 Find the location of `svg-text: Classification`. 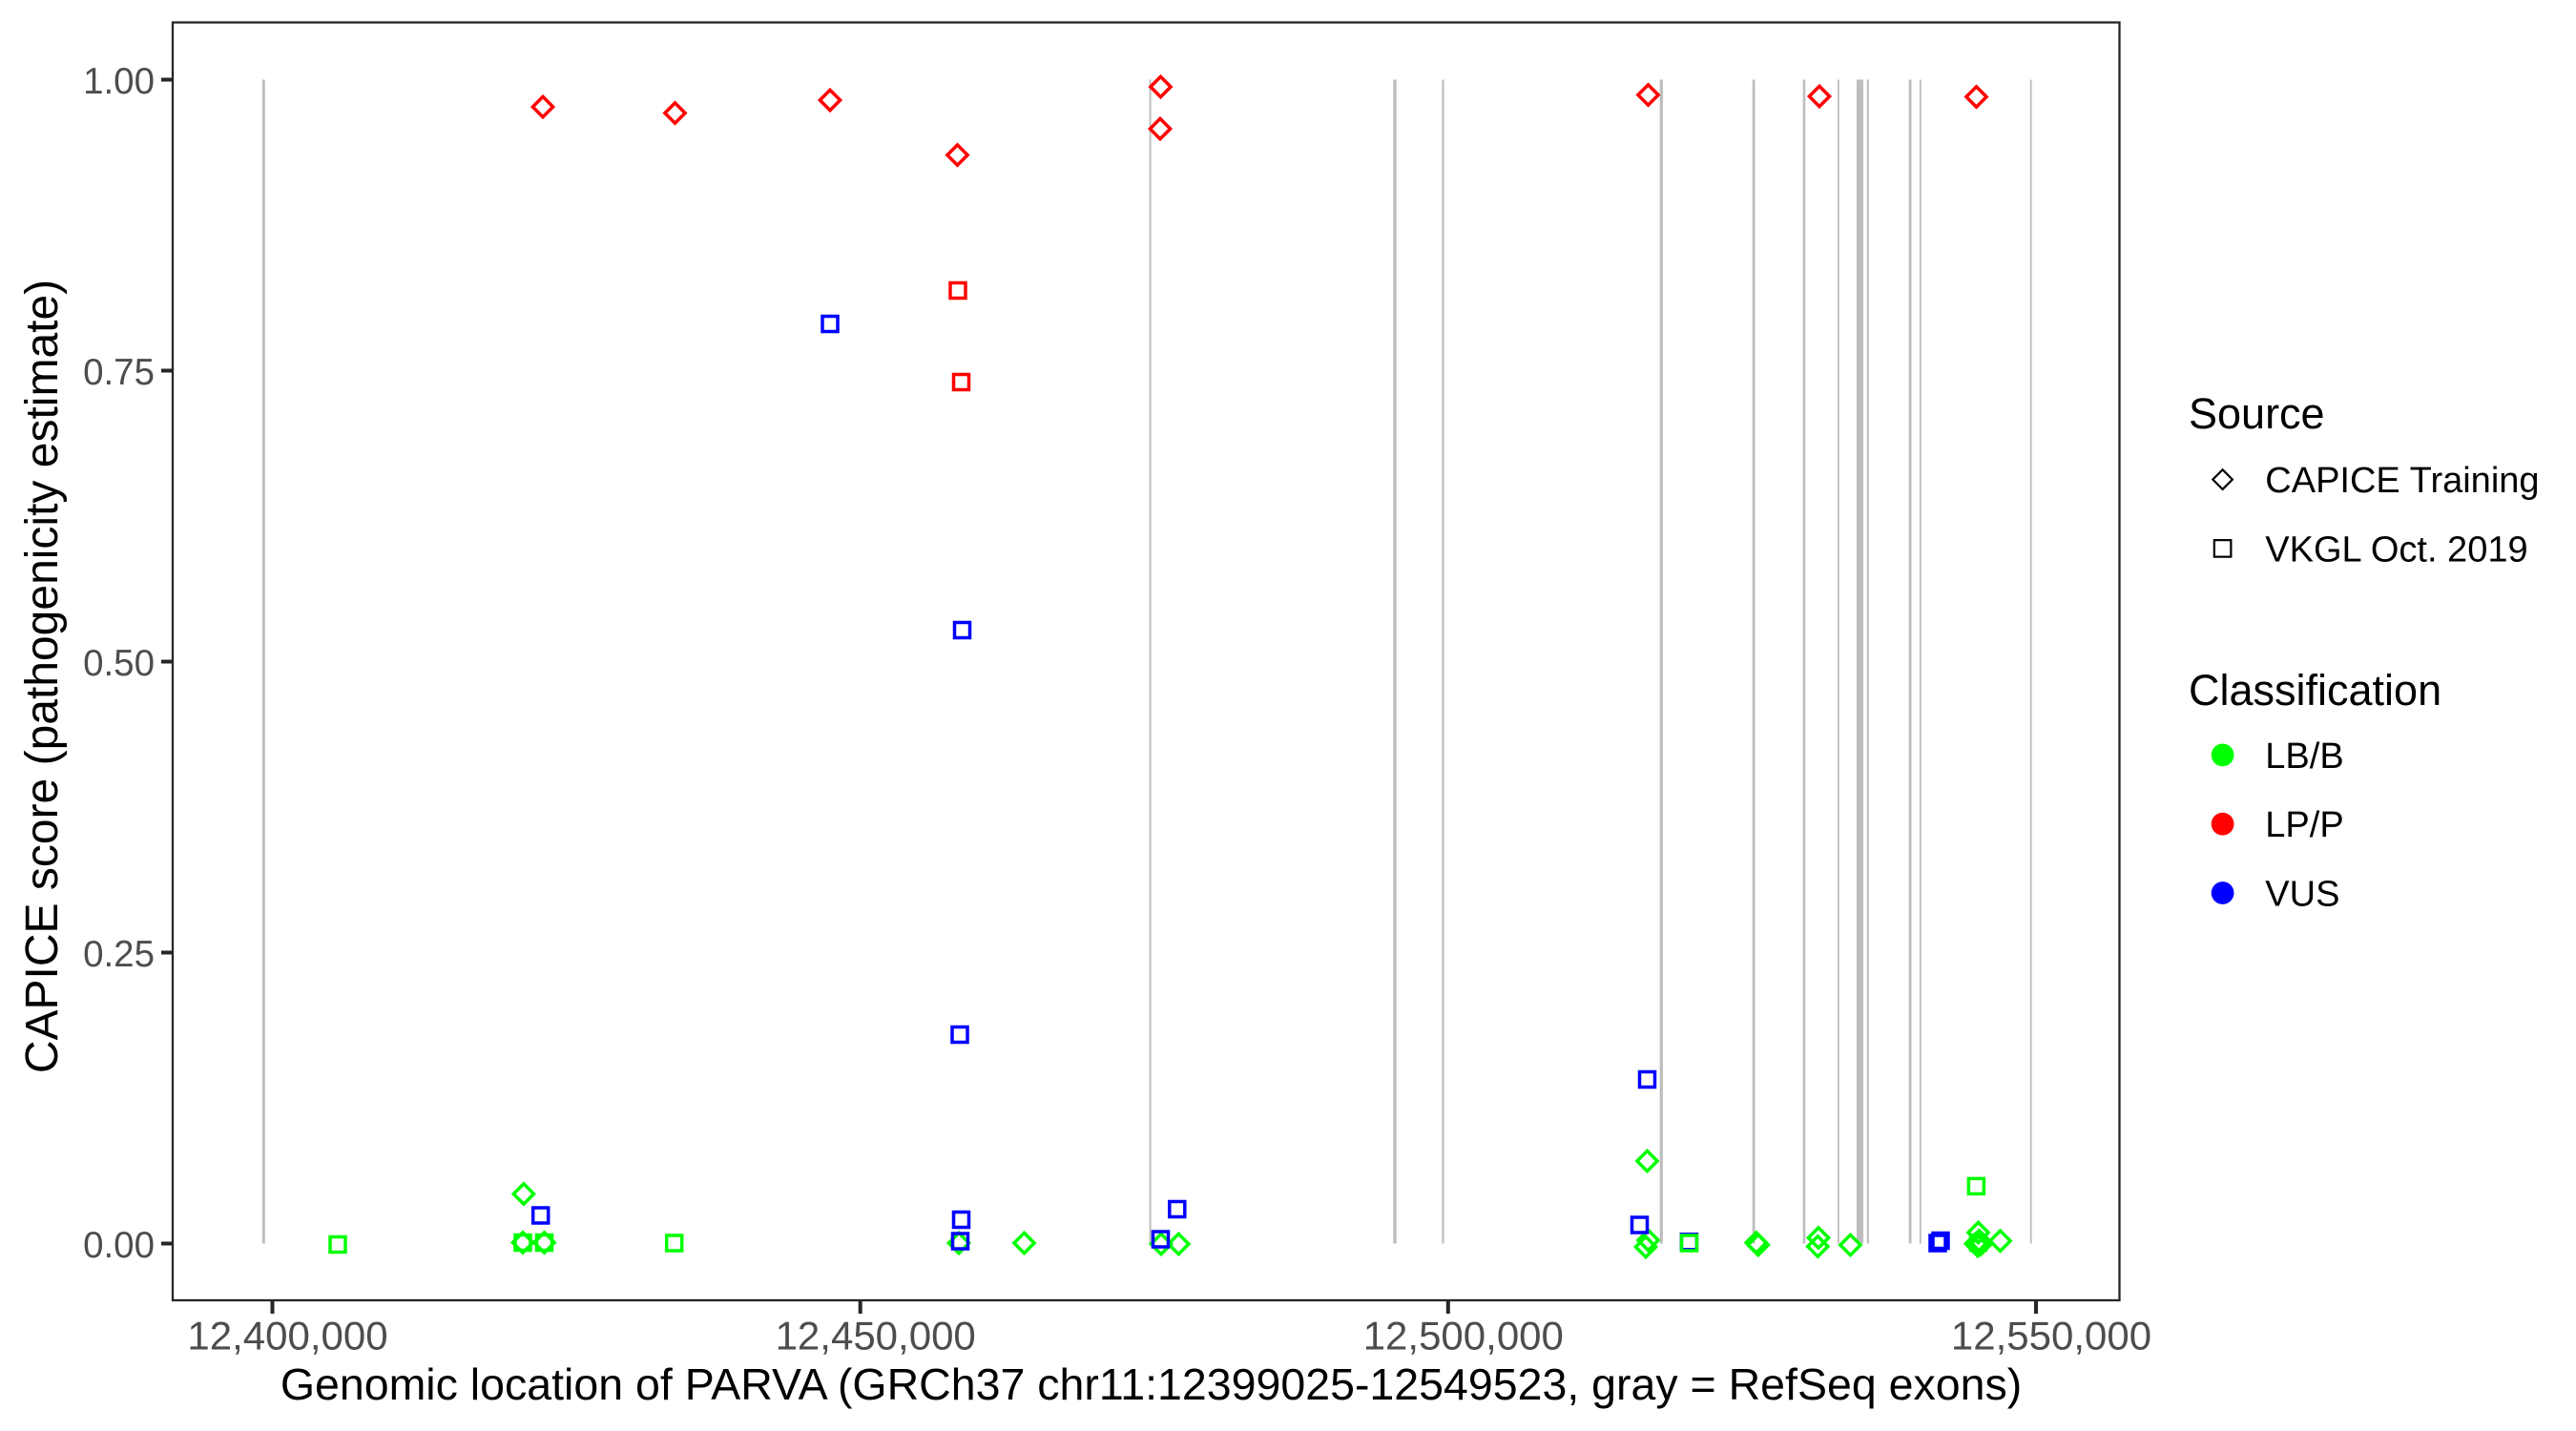

svg-text: Classification is located at coordinates (2315, 690).